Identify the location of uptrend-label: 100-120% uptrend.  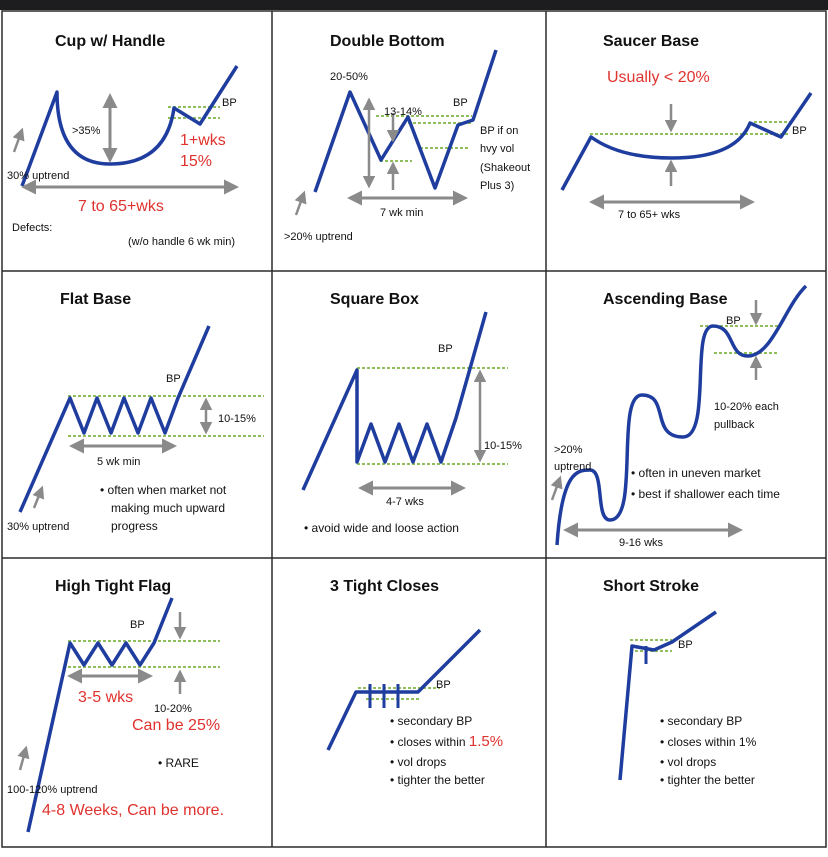
(52, 790).